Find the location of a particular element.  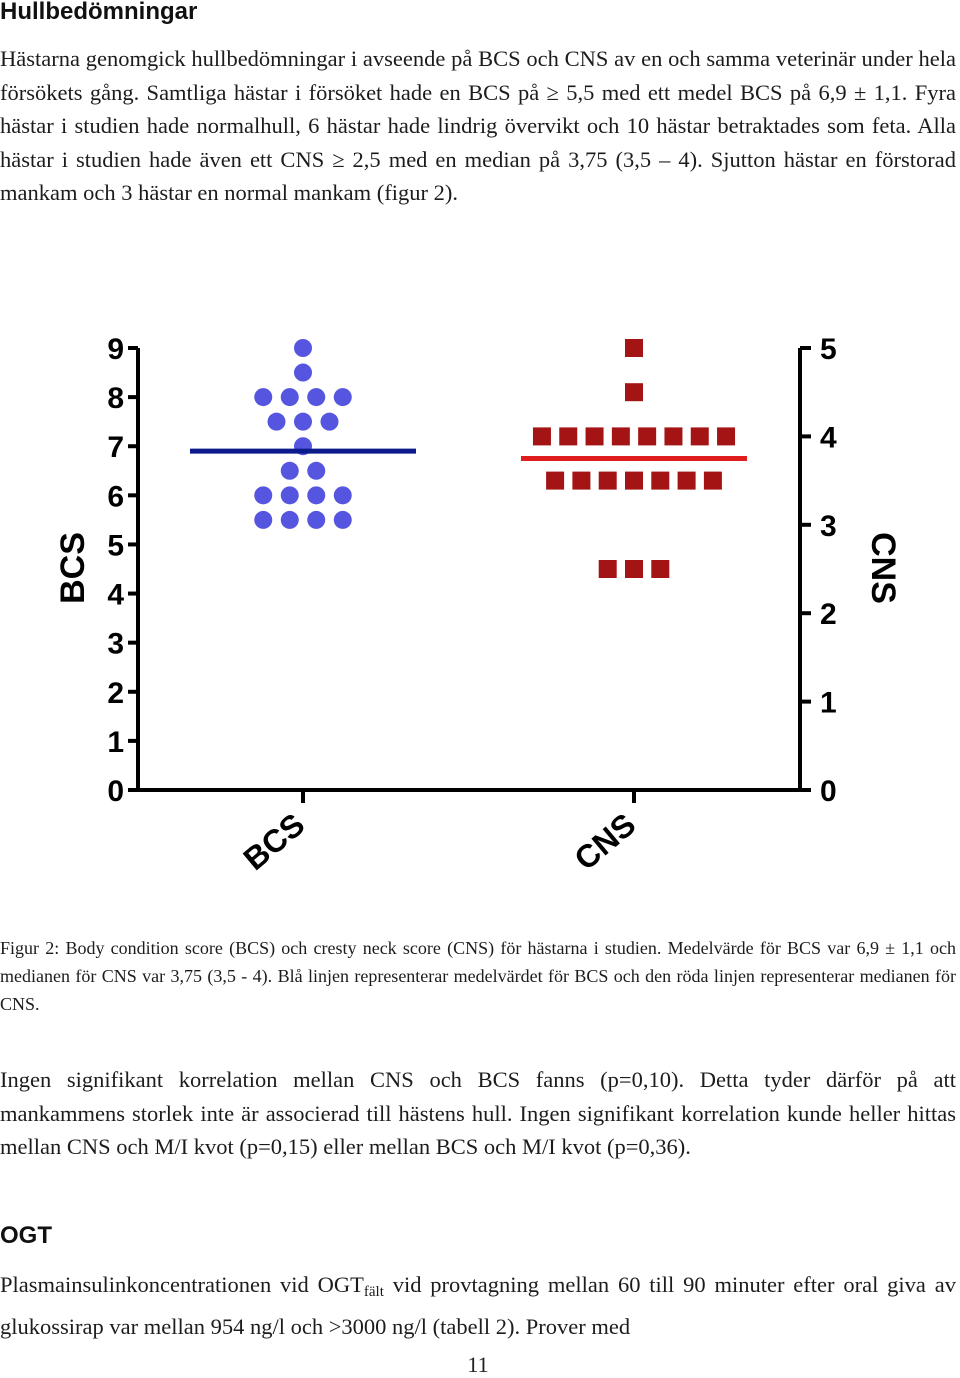

left-axis-tick-label: 8 is located at coordinates (115, 398).